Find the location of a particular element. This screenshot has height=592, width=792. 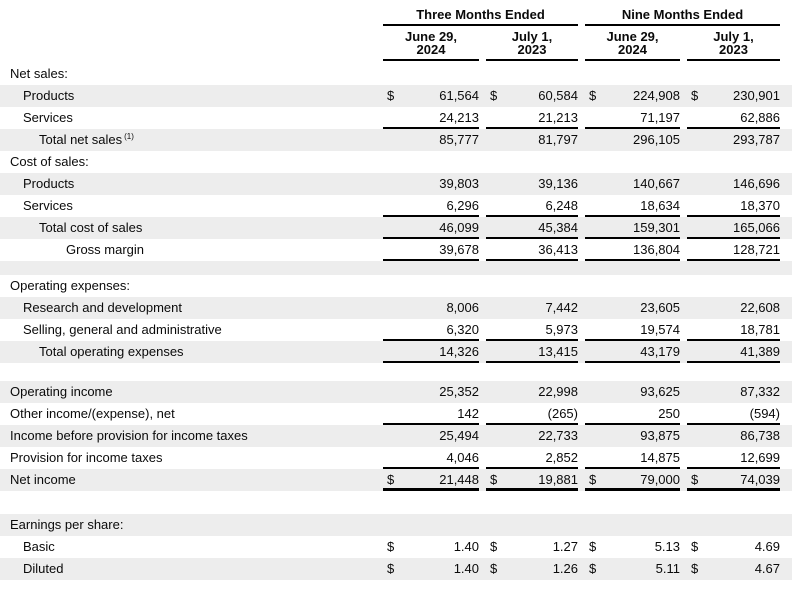

row-label: Selling, general and administrative is located at coordinates (122, 329).